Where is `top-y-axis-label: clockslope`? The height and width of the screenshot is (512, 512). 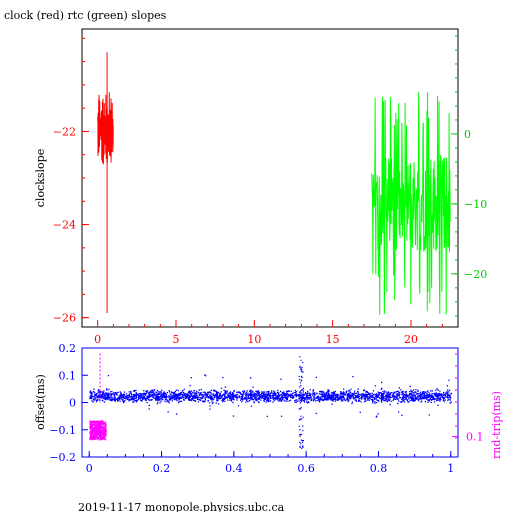 top-y-axis-label: clockslope is located at coordinates (40, 178).